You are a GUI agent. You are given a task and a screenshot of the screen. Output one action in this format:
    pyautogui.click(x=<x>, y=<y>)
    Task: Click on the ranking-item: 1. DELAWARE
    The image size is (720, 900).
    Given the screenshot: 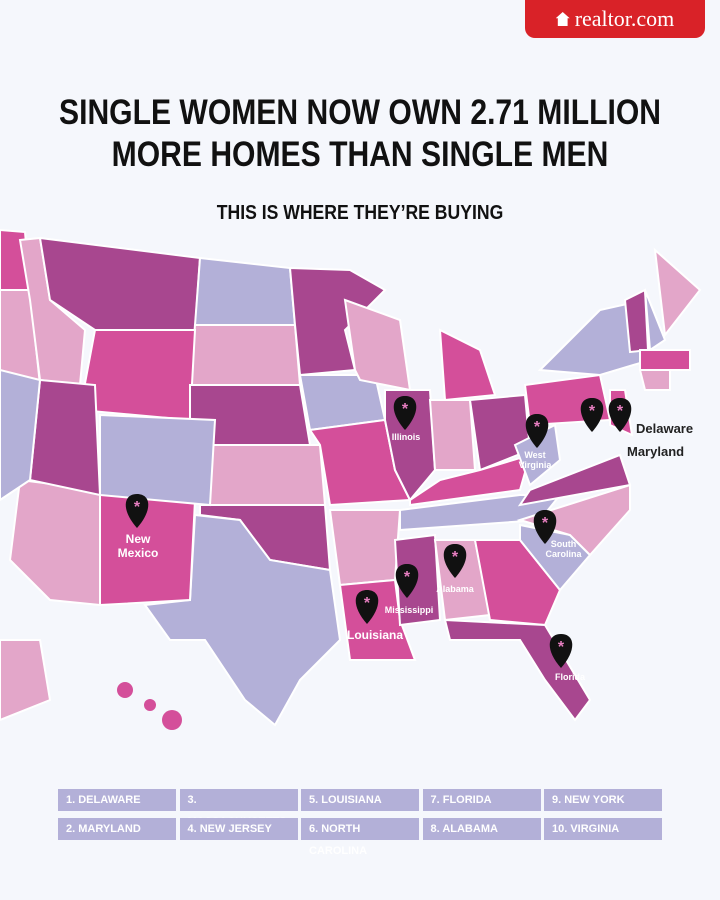 What is the action you would take?
    pyautogui.click(x=117, y=800)
    